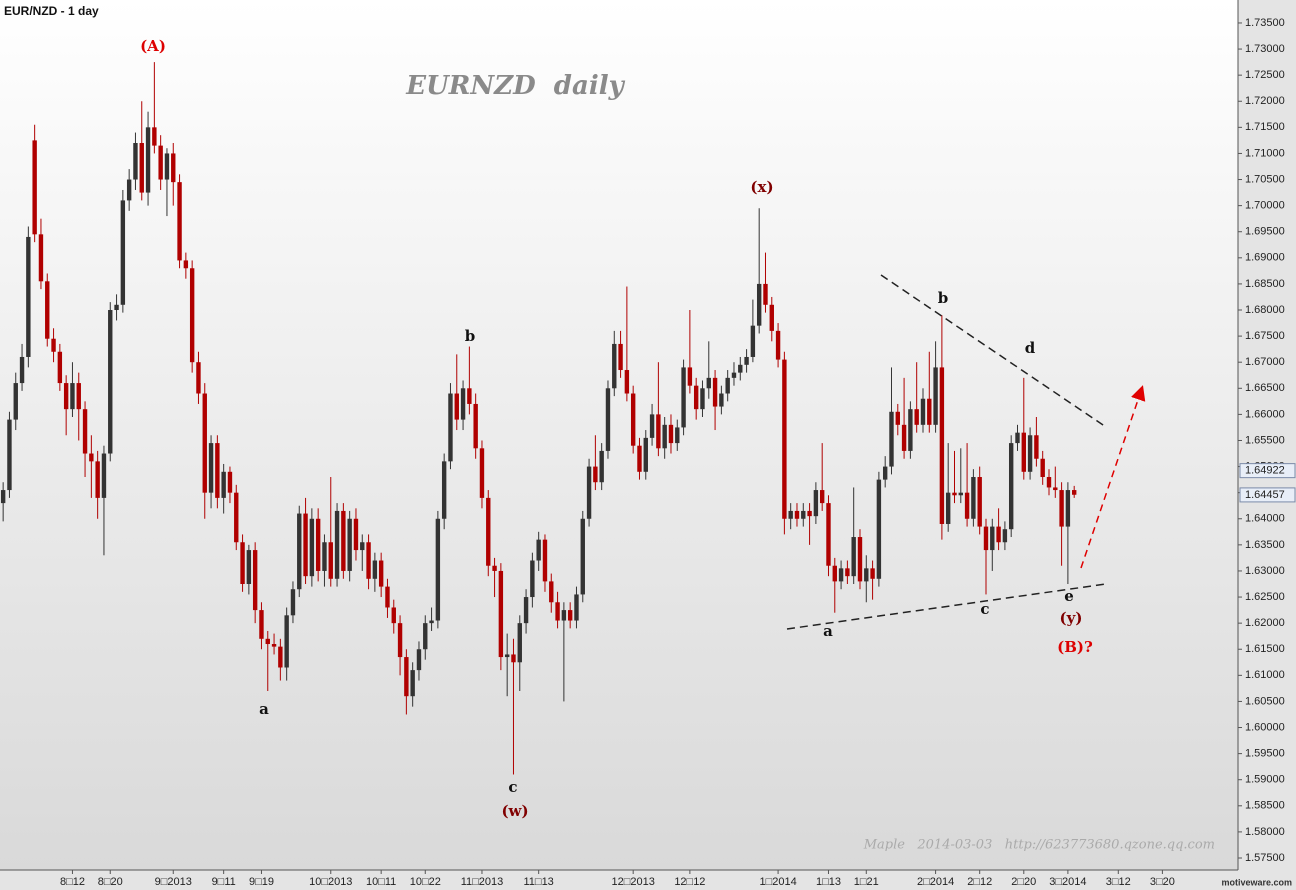 Image resolution: width=1296 pixels, height=890 pixels. What do you see at coordinates (1256, 882) in the screenshot?
I see `brand: motiveware.com` at bounding box center [1256, 882].